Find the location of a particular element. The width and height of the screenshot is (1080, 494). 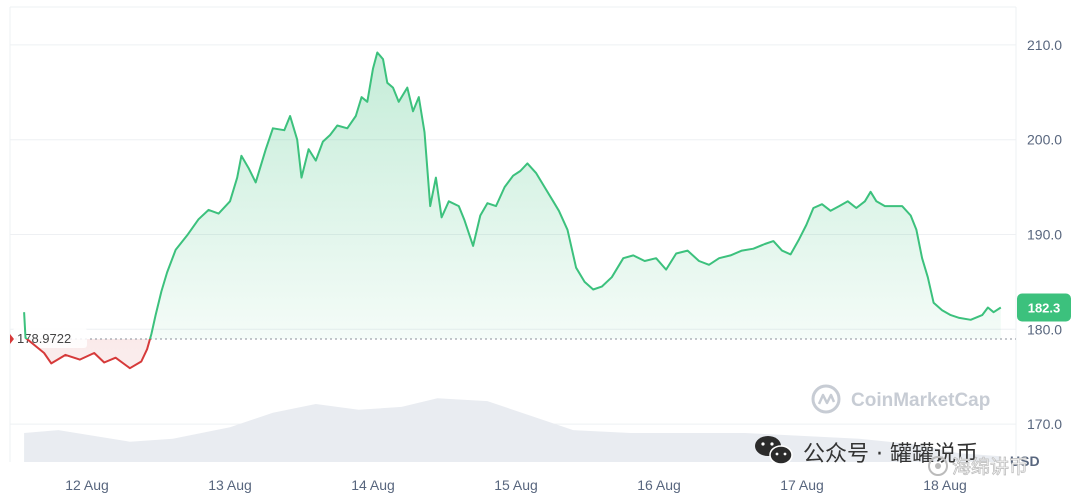

current-price-tag: 182.3 is located at coordinates (1044, 307).